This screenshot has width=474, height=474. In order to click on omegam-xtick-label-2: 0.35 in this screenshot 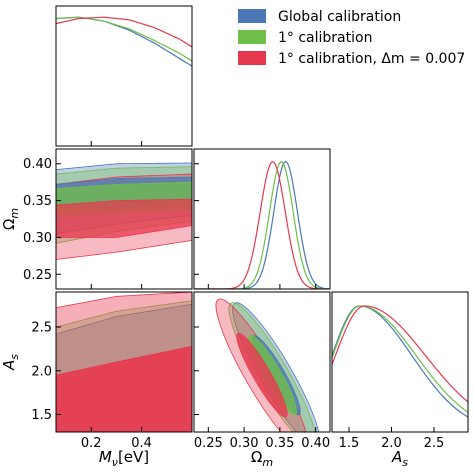, I will do `click(279, 443)`.